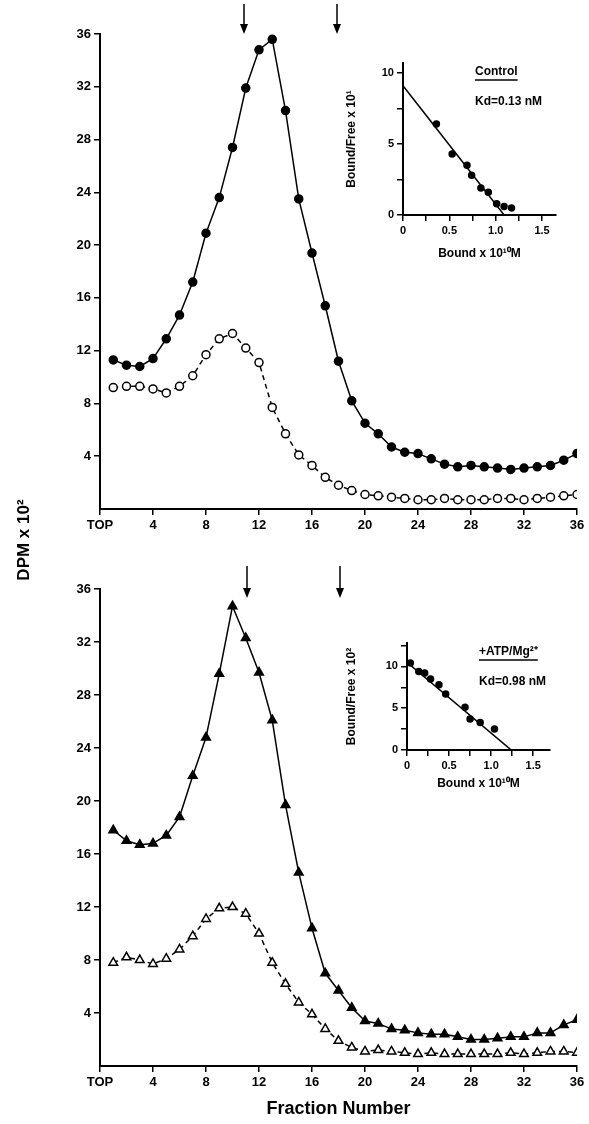 This screenshot has height=1124, width=589. I want to click on x-tick-label: 8, so click(206, 1082).